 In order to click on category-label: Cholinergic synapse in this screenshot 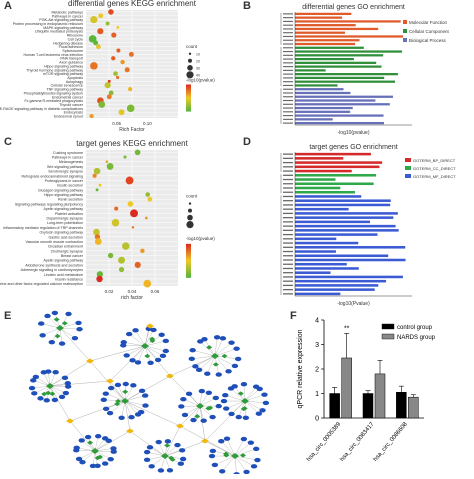, I will do `click(67, 251)`.